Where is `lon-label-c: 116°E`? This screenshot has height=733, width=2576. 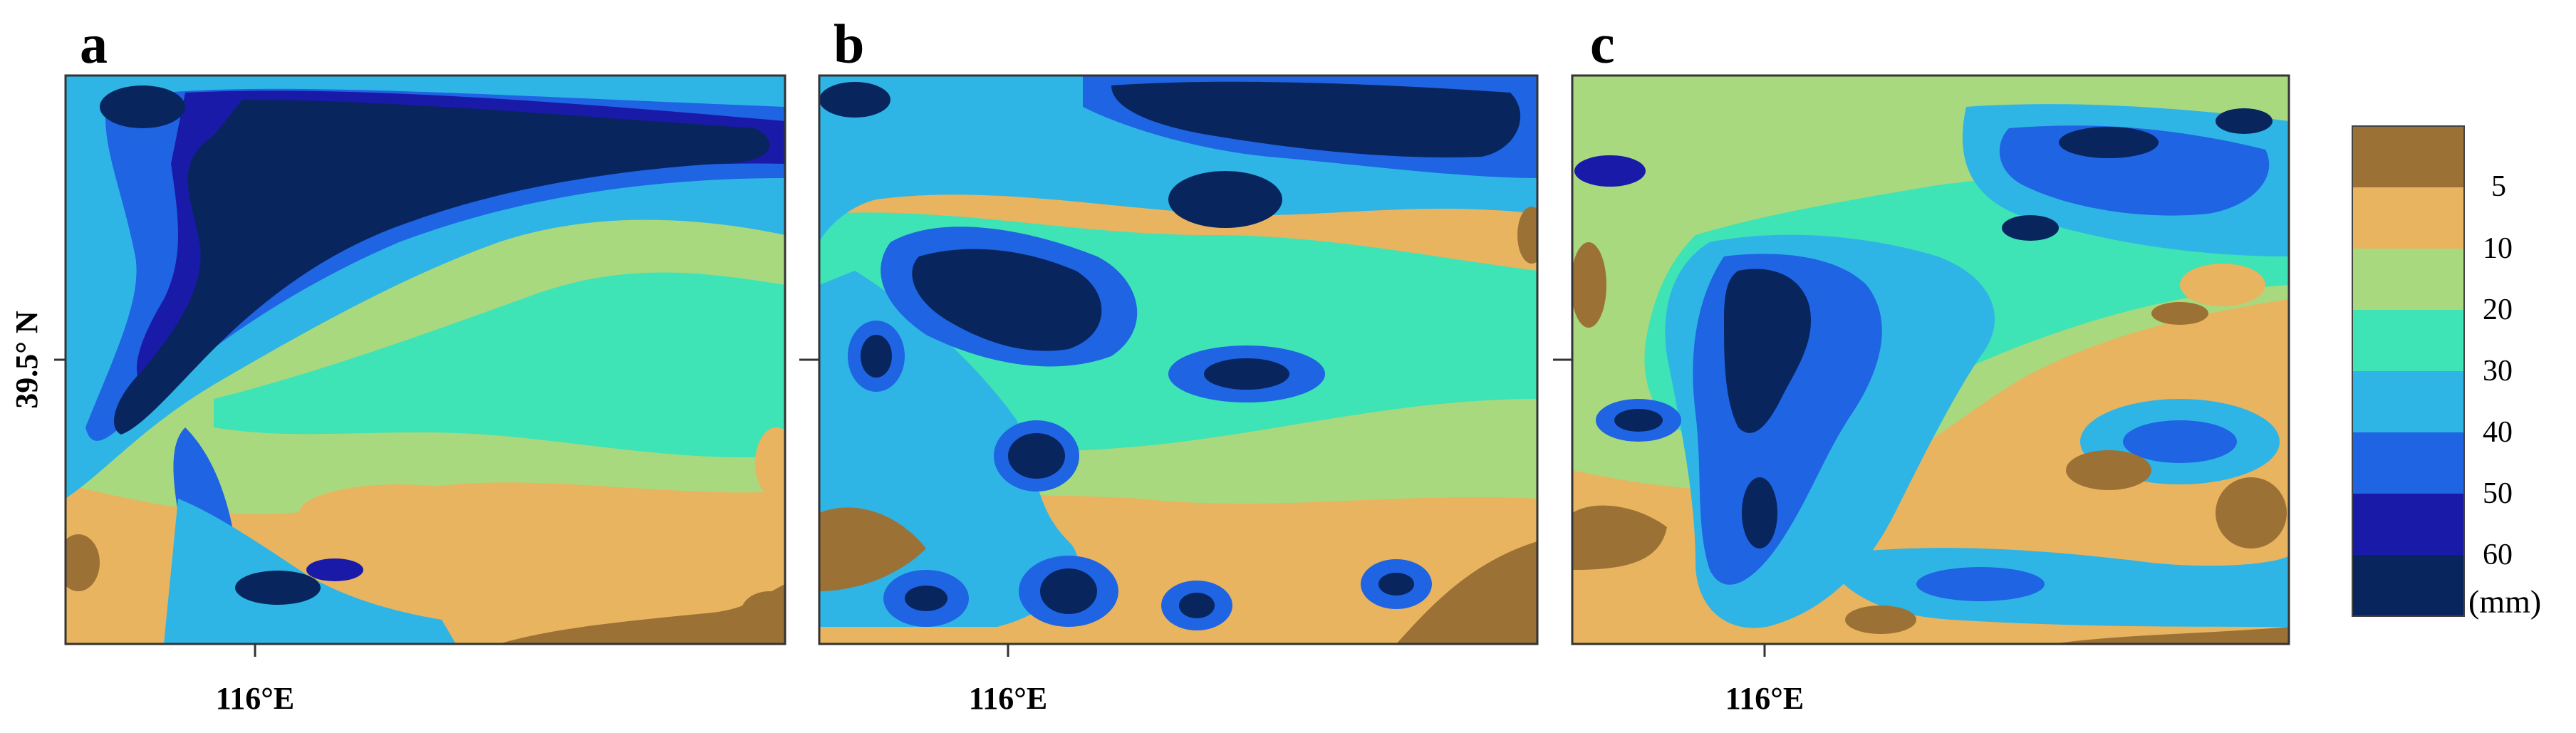
lon-label-c: 116°E is located at coordinates (1764, 698).